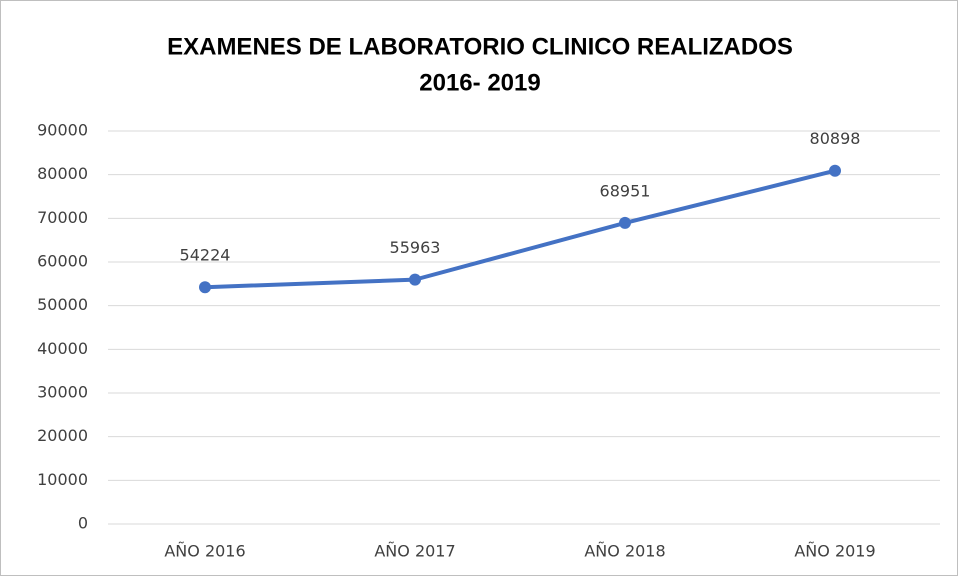 The width and height of the screenshot is (959, 577). What do you see at coordinates (835, 138) in the screenshot?
I see `data-label: 80898` at bounding box center [835, 138].